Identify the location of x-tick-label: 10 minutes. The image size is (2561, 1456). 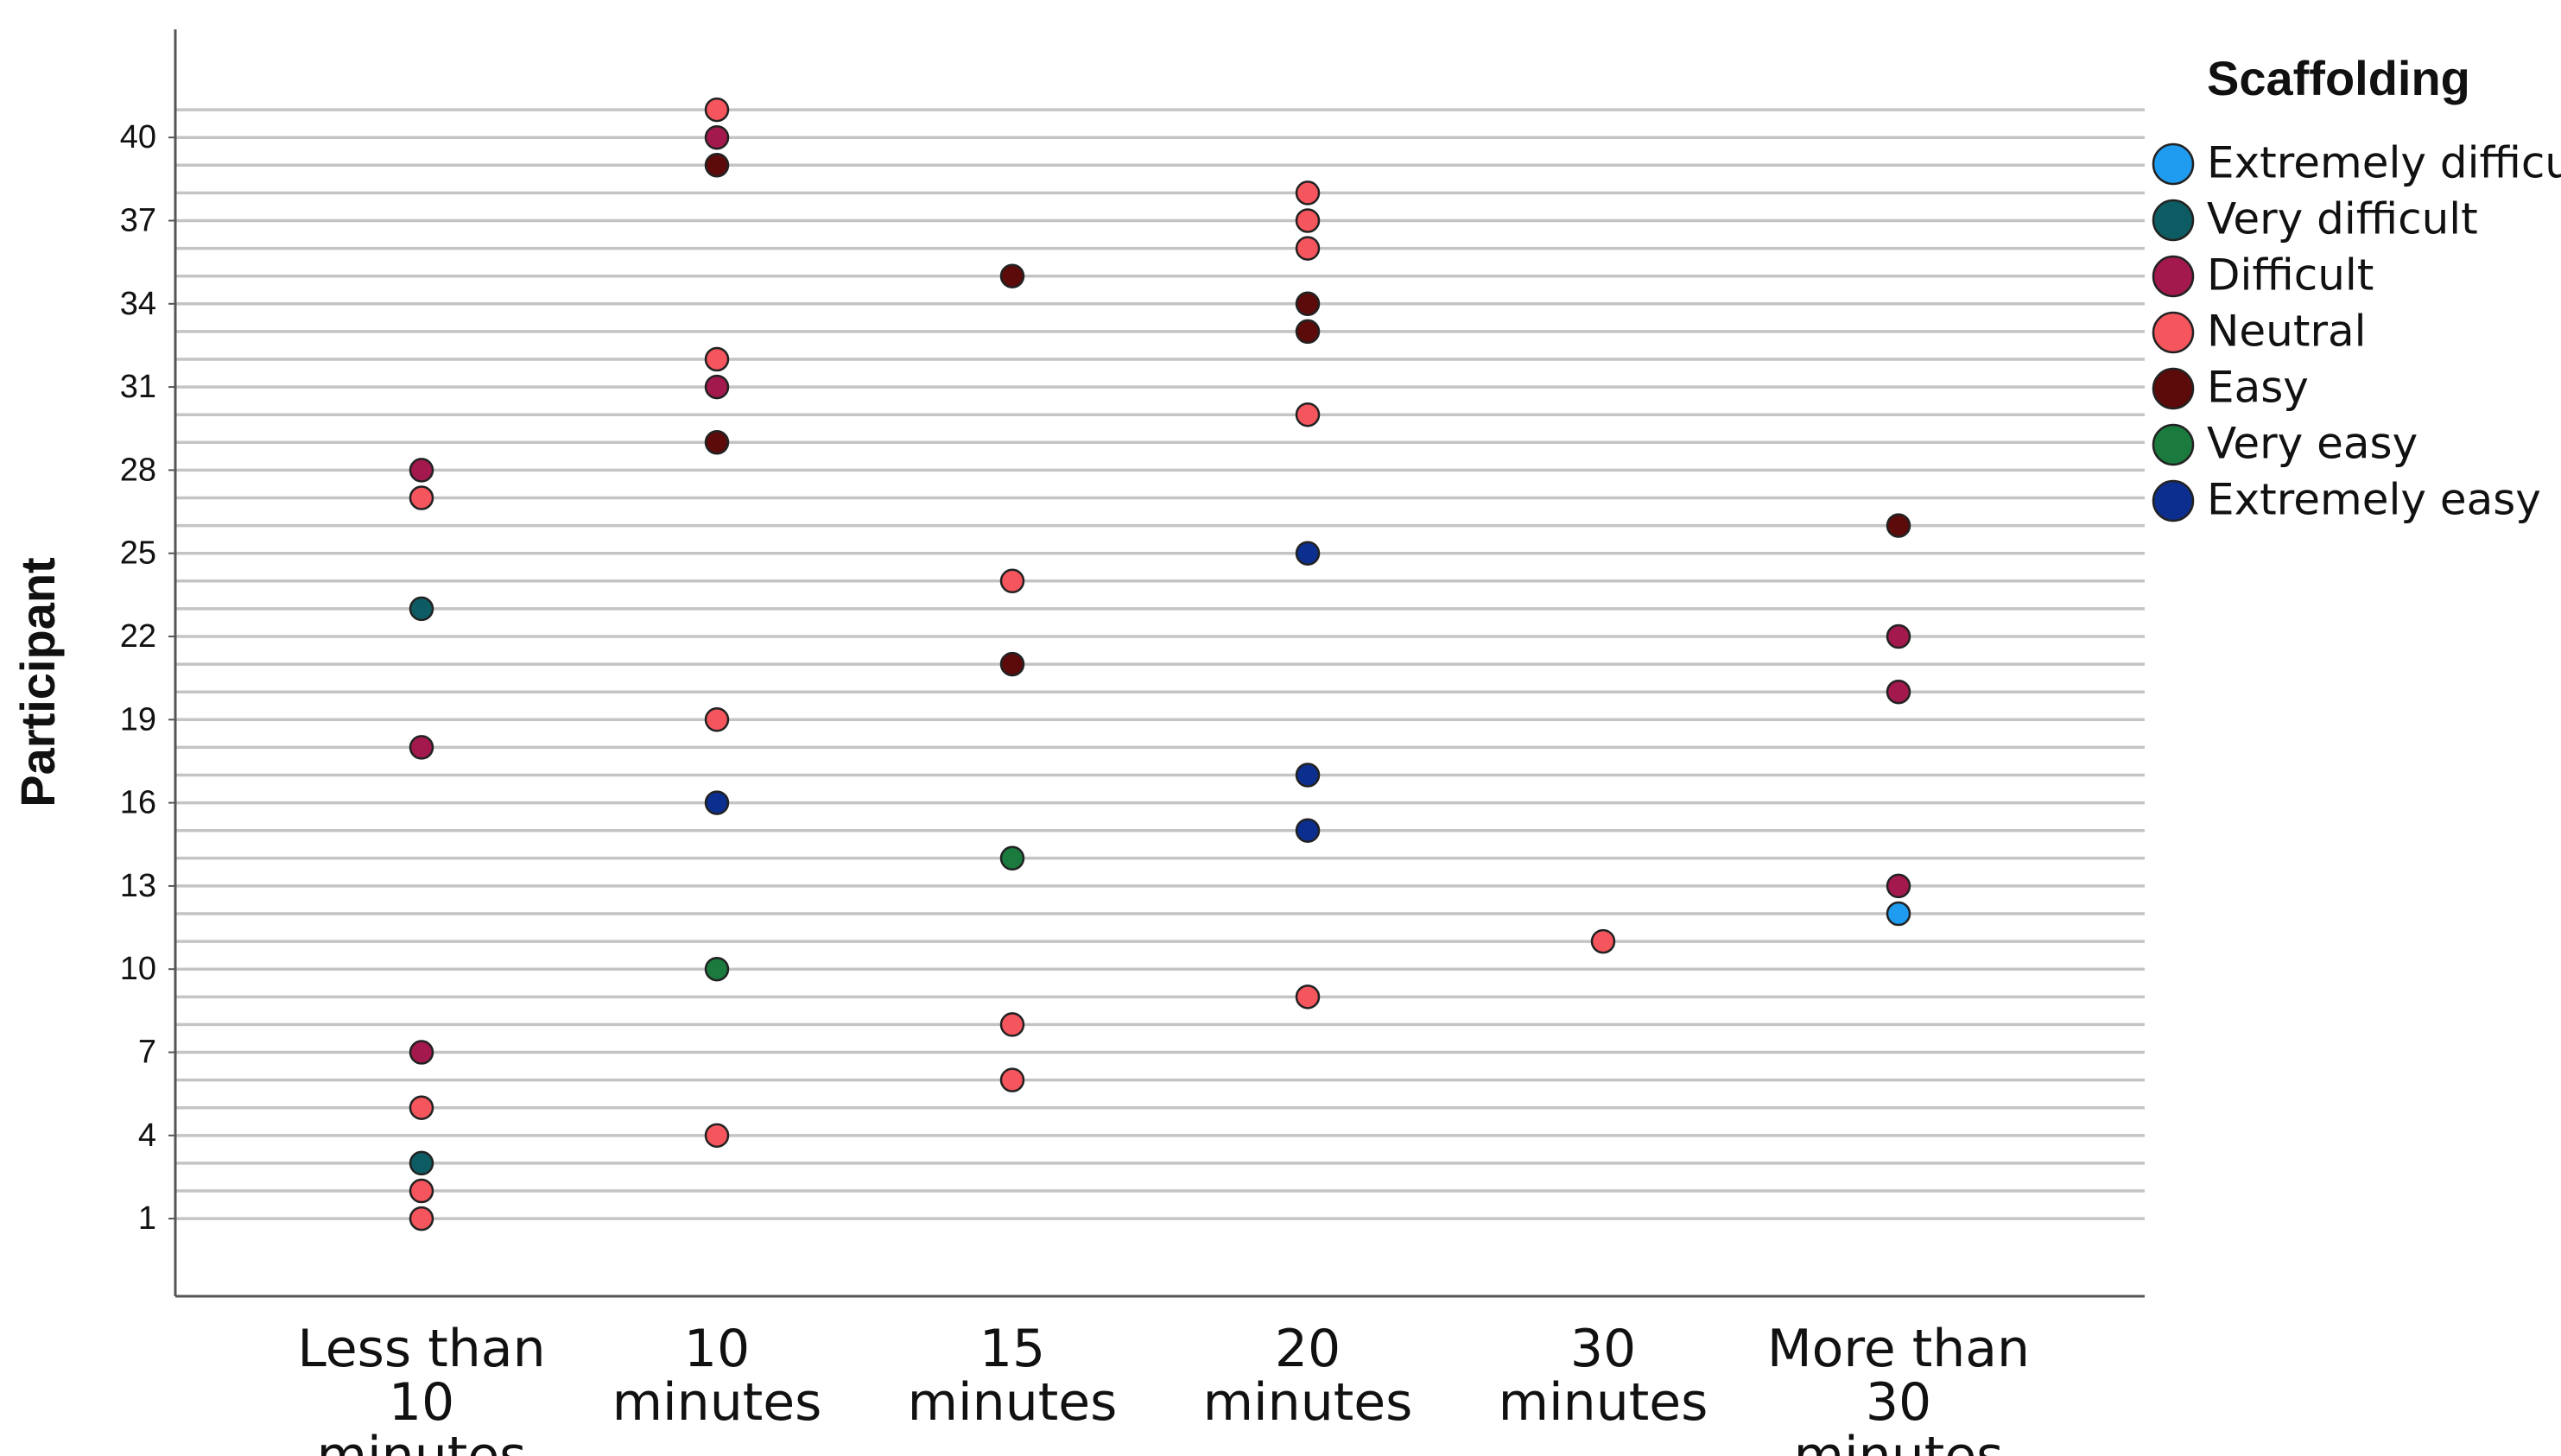
(717, 1376).